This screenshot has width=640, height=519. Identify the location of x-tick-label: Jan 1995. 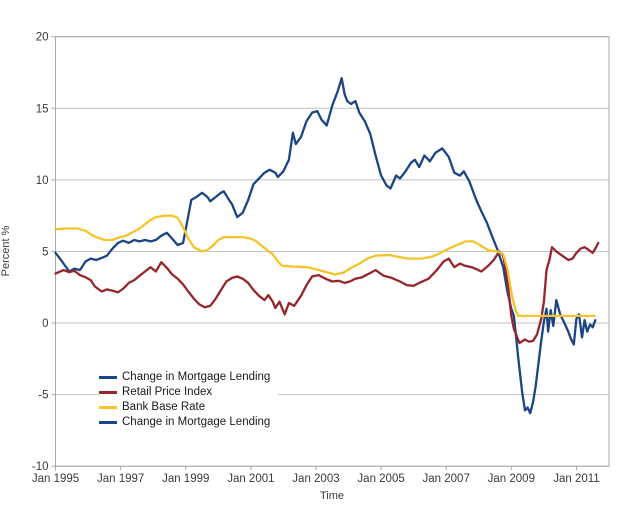
(55, 479).